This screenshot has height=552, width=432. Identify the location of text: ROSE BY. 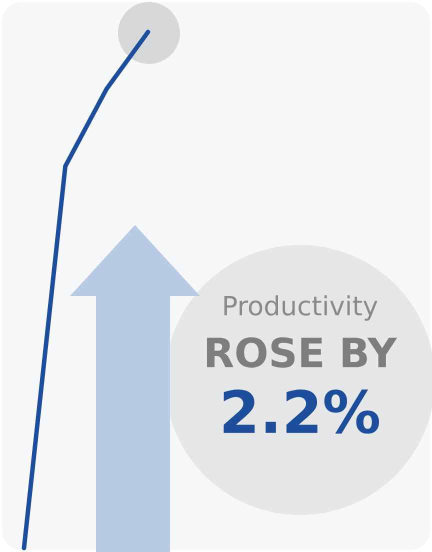
(302, 352).